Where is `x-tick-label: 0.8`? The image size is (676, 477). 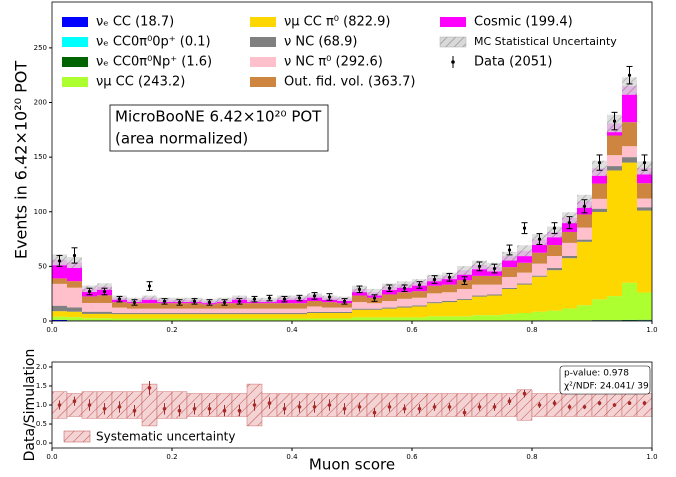
x-tick-label: 0.8 is located at coordinates (531, 457).